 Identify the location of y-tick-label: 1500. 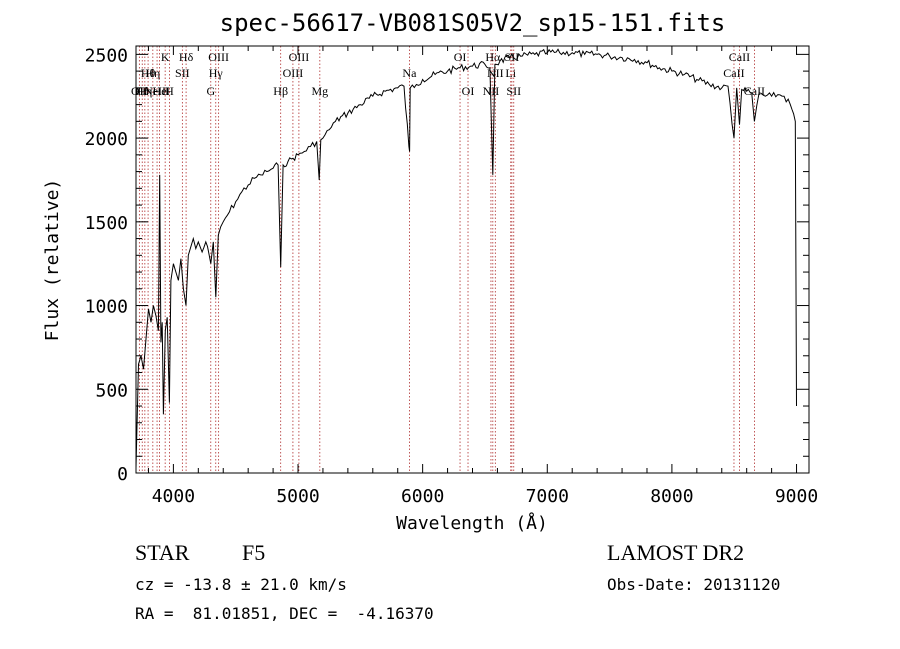
(106, 223).